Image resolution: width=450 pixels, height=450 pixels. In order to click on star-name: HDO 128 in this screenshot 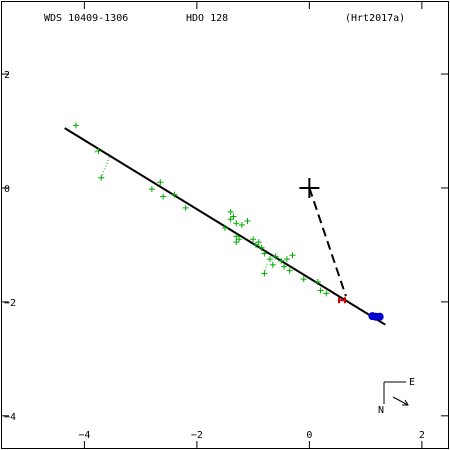, I will do `click(207, 18)`.